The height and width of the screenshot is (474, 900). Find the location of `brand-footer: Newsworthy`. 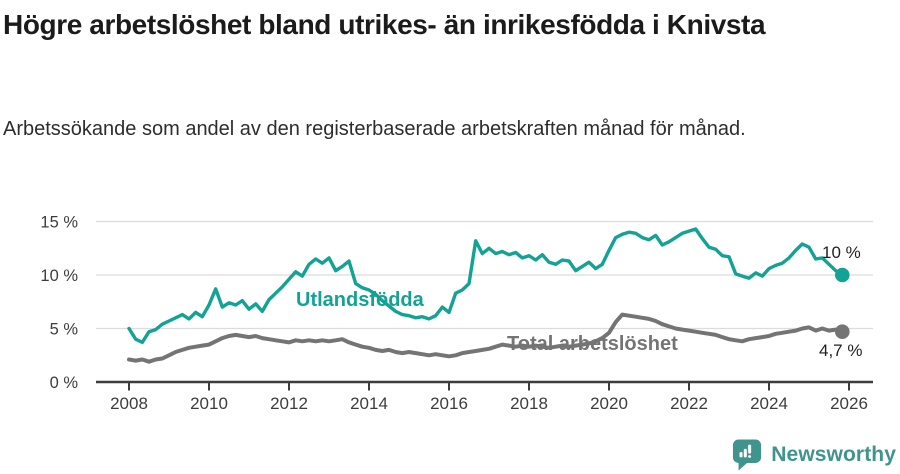

brand-footer: Newsworthy is located at coordinates (814, 454).